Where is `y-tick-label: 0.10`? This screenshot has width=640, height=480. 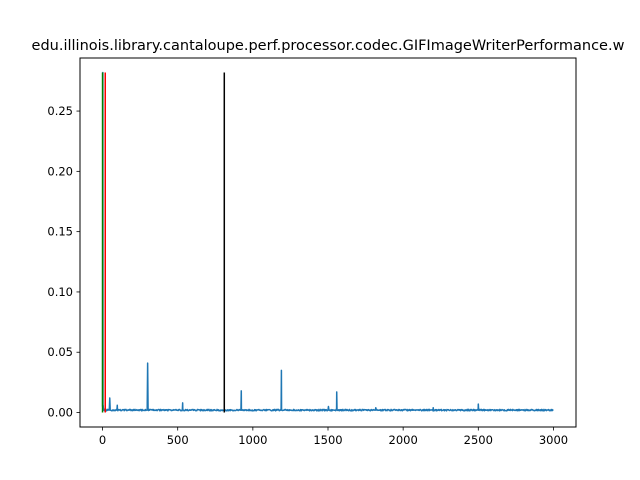
y-tick-label: 0.10 is located at coordinates (60, 292).